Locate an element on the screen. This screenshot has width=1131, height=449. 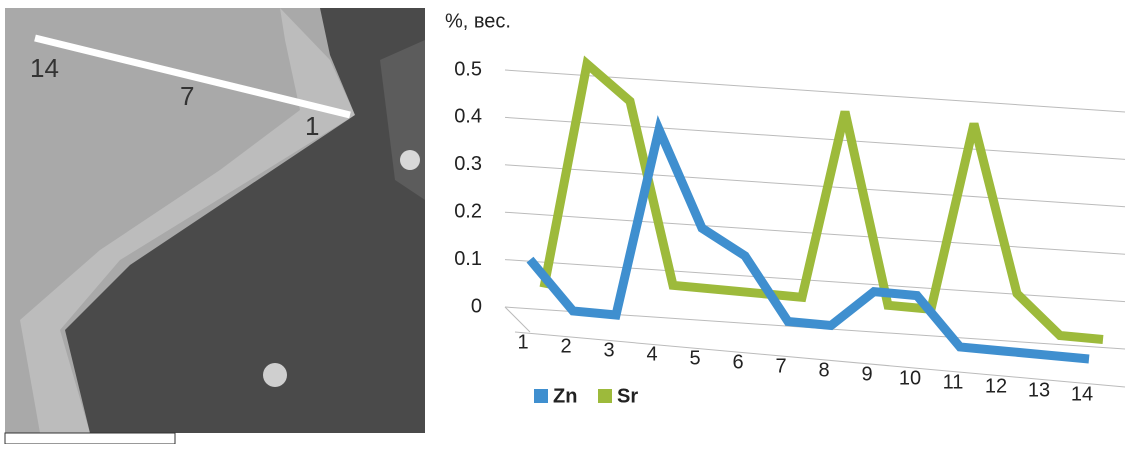
y-tick-label: 0.4 is located at coordinates (468, 117).